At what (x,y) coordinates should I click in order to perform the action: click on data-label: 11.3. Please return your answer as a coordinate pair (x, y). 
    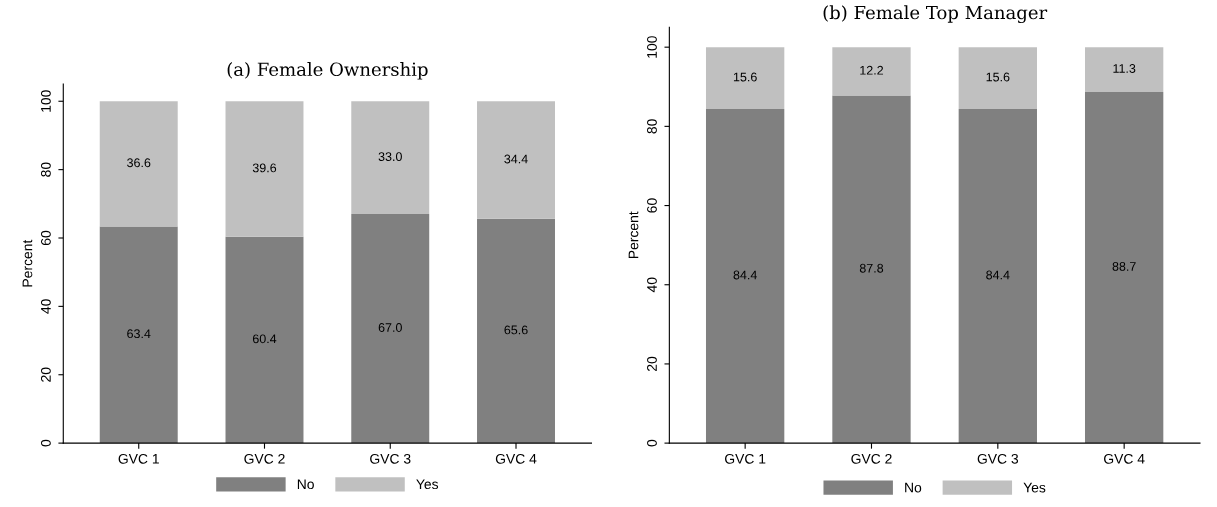
    Looking at the image, I should click on (1124, 68).